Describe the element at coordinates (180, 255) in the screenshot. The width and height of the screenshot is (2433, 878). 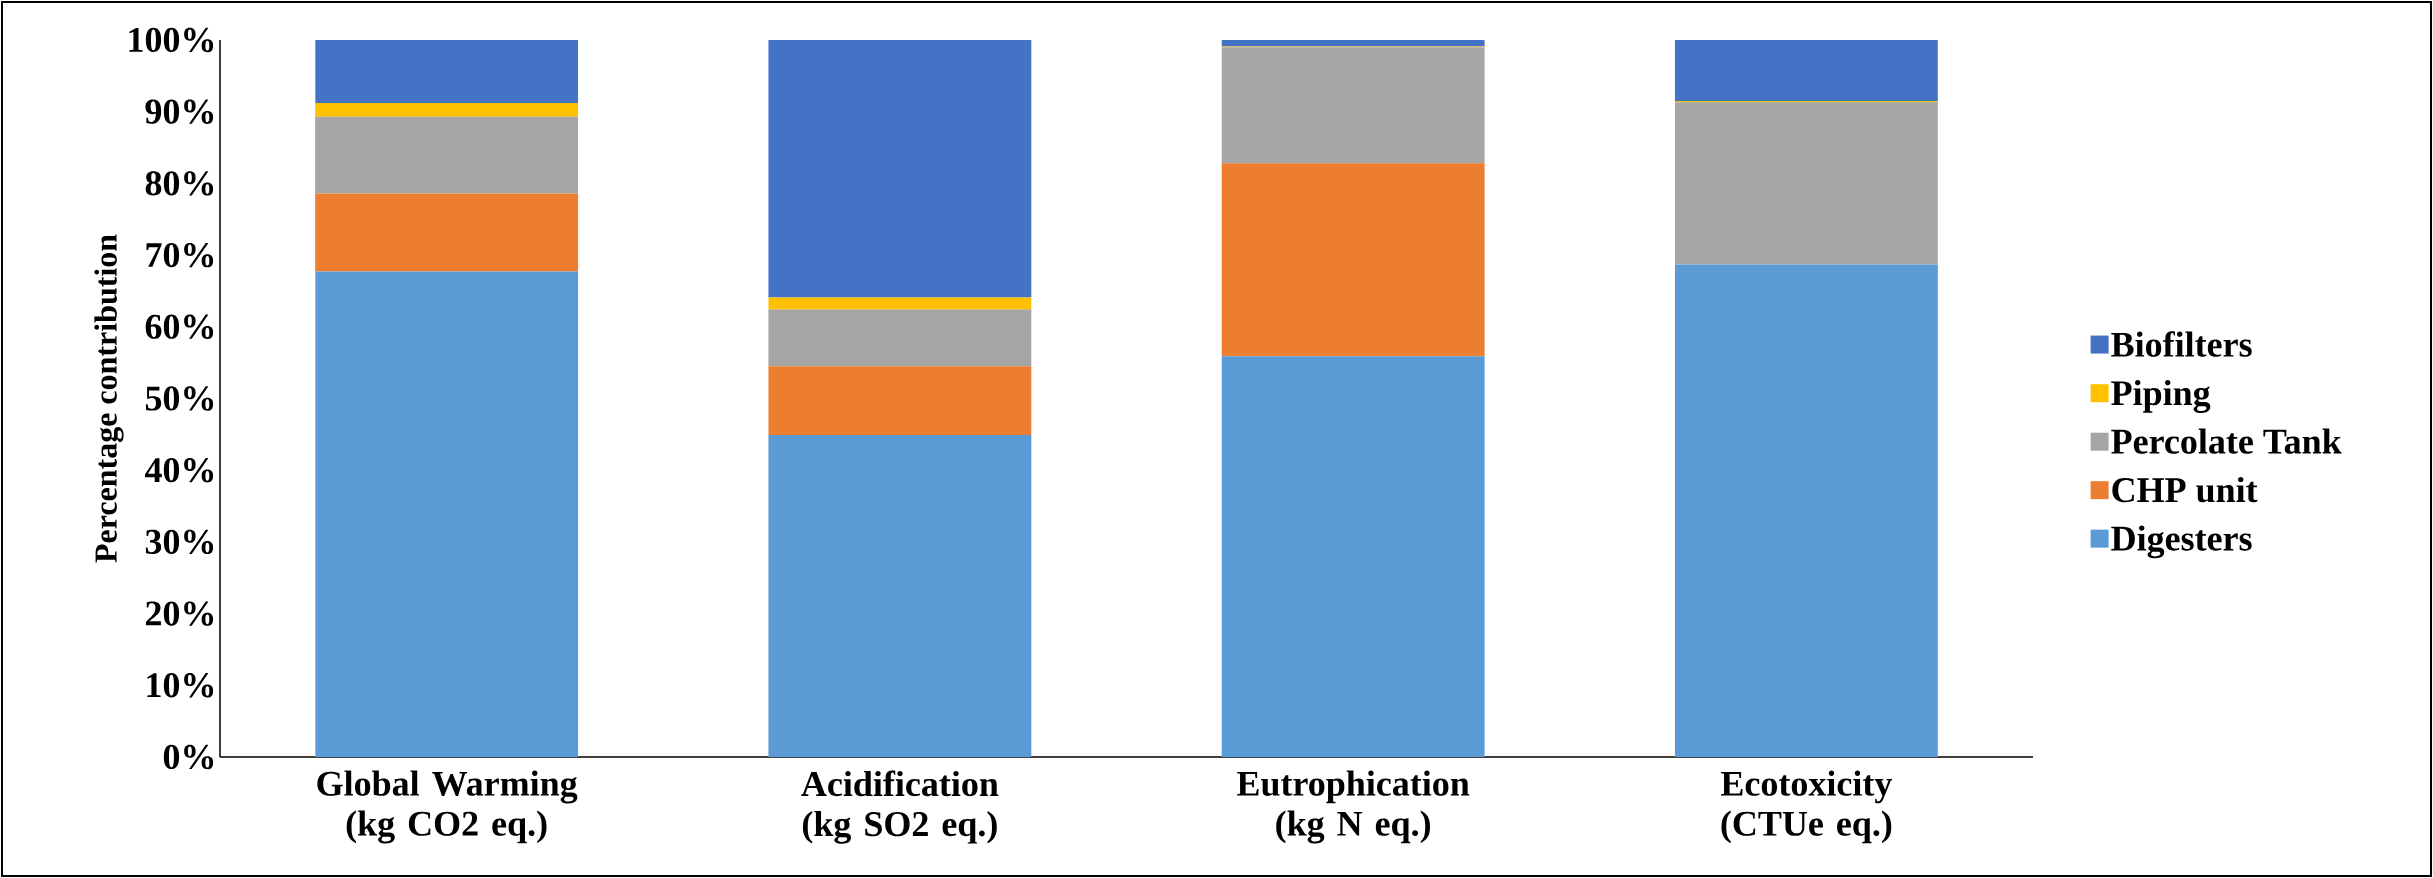
I see `y-tick-label: 70%` at that location.